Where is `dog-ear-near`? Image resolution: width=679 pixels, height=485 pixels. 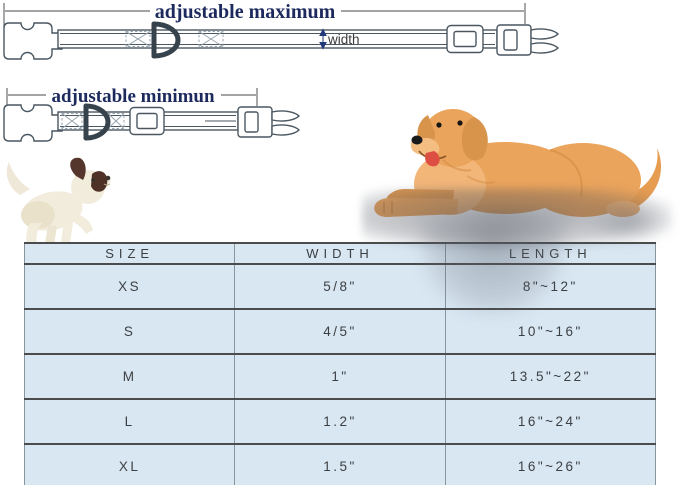
dog-ear-near is located at coordinates (474, 139).